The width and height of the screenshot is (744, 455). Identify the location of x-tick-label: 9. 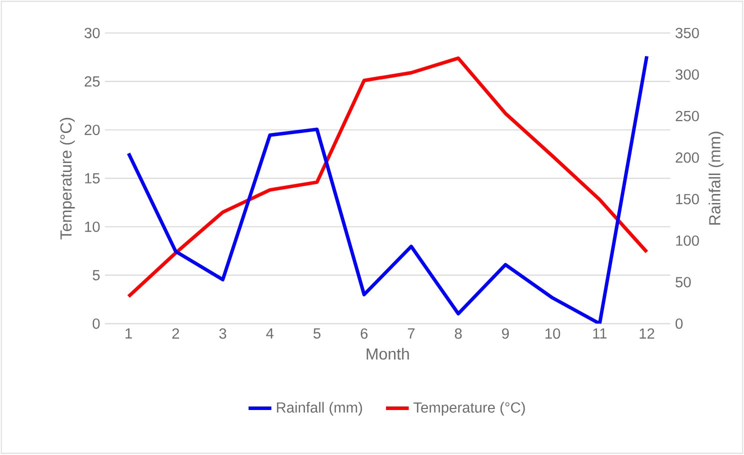
(505, 333).